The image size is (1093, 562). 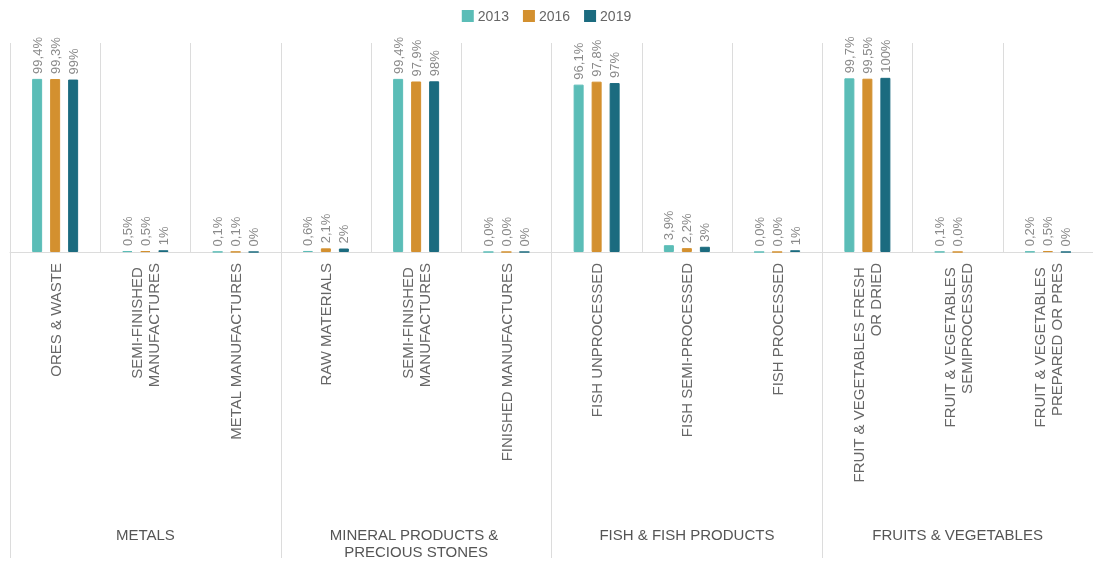 What do you see at coordinates (236, 351) in the screenshot?
I see `x-tick-label: METAL MANUFACTURES` at bounding box center [236, 351].